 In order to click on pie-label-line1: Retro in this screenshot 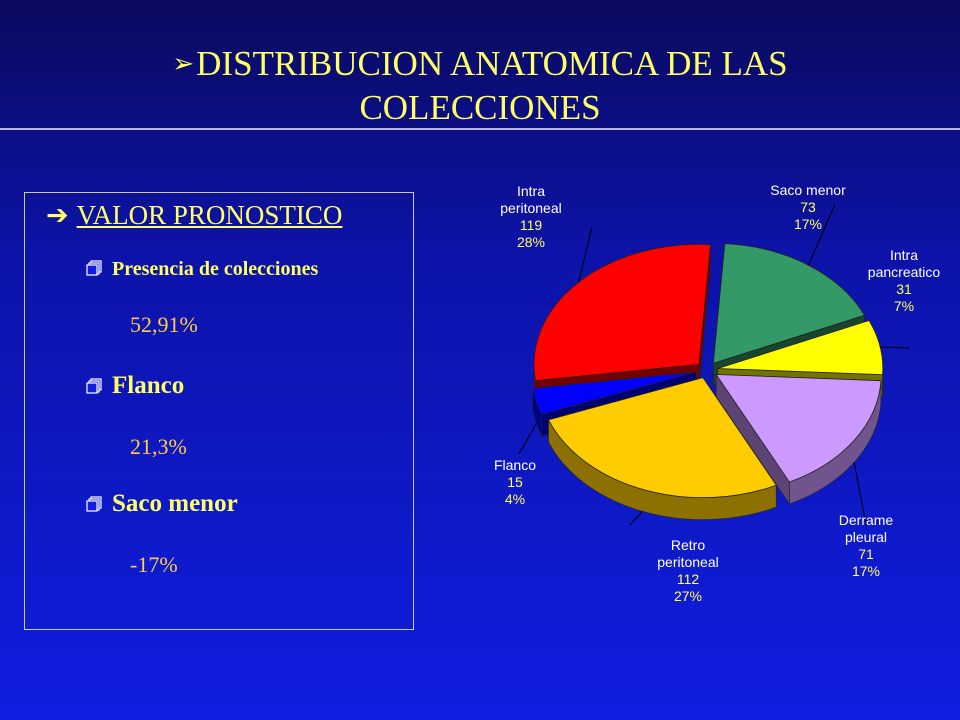, I will do `click(688, 545)`.